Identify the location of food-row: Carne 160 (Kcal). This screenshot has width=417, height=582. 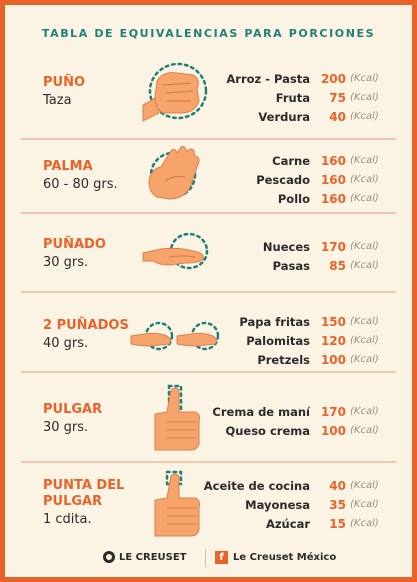
(325, 160).